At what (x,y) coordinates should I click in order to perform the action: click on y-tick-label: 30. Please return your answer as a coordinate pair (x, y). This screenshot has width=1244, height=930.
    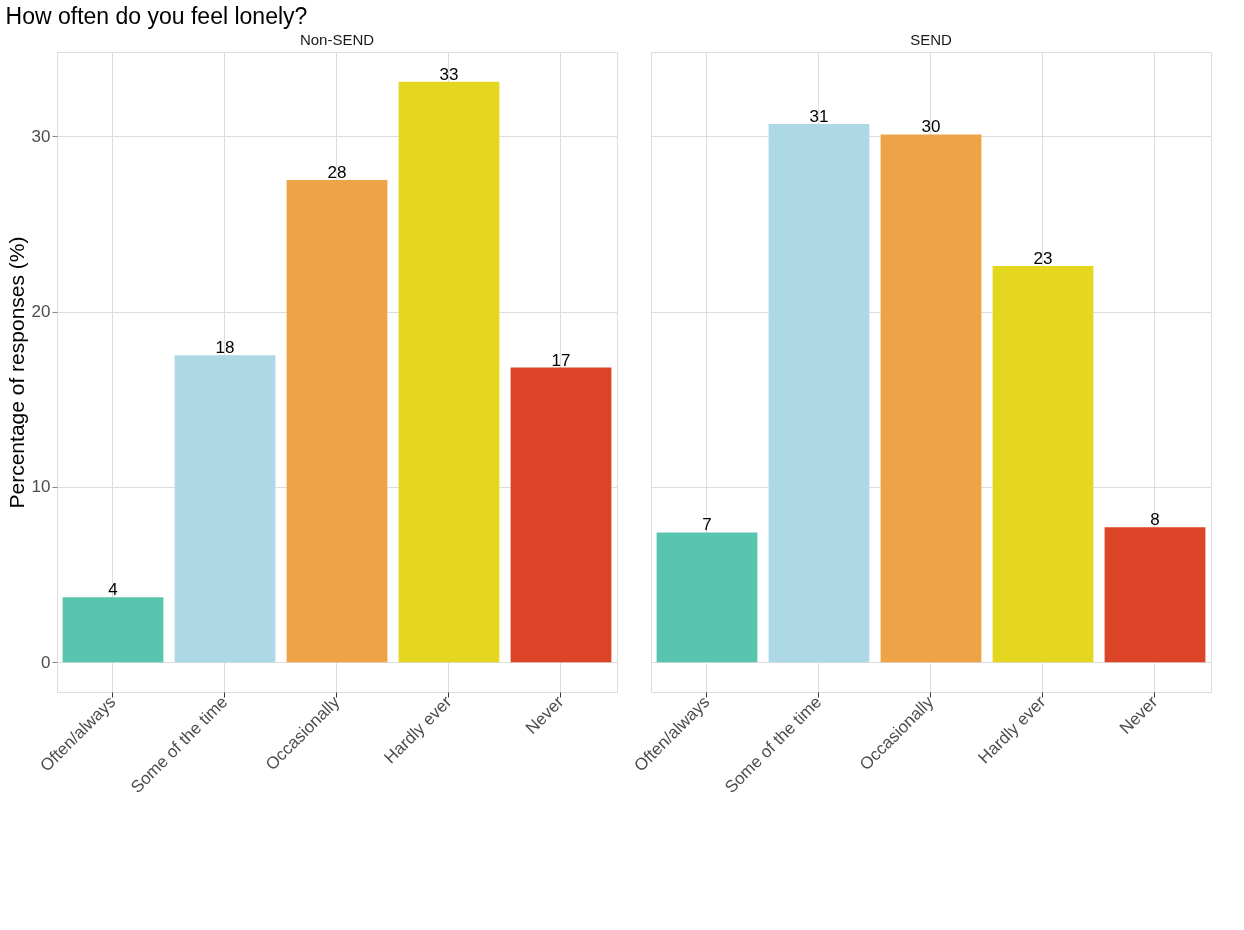
    Looking at the image, I should click on (41, 136).